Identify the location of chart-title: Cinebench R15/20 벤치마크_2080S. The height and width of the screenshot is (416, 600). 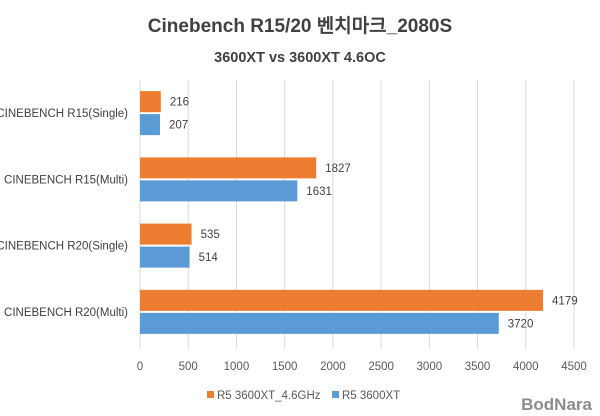
(300, 26).